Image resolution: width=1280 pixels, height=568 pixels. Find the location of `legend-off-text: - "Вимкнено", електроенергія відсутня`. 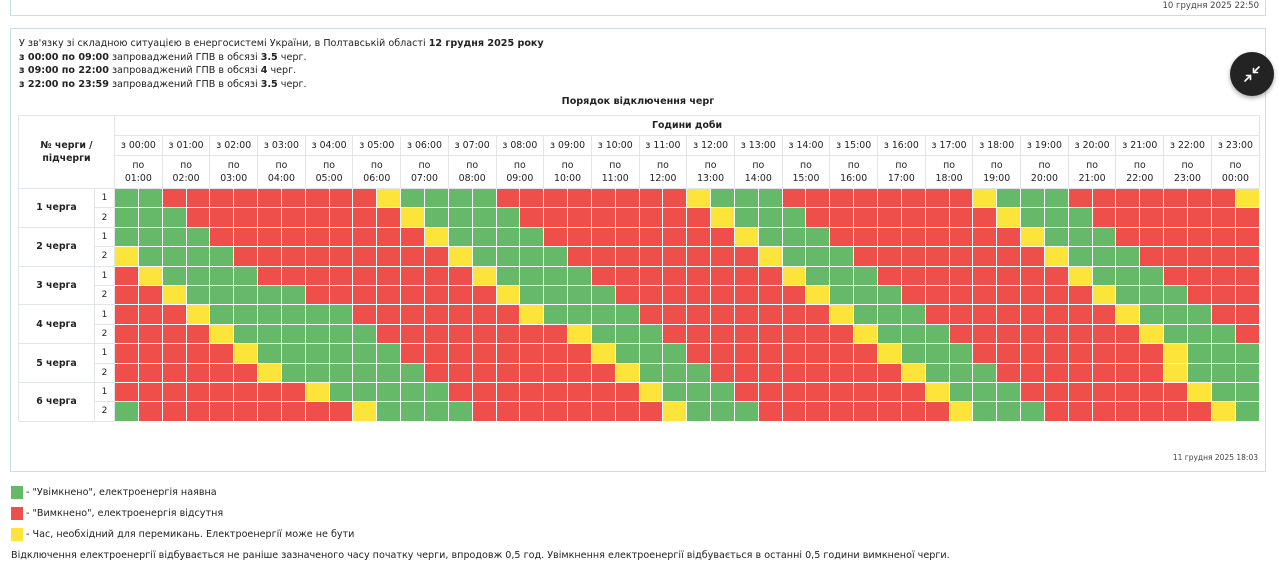

legend-off-text: - "Вимкнено", електроенергія відсутня is located at coordinates (125, 513).